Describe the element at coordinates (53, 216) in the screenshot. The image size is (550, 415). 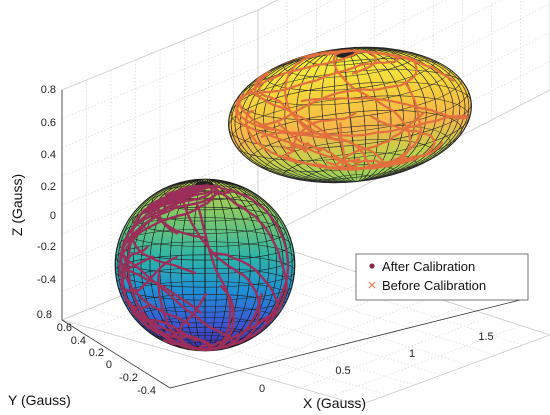
I see `z-tick: 0` at that location.